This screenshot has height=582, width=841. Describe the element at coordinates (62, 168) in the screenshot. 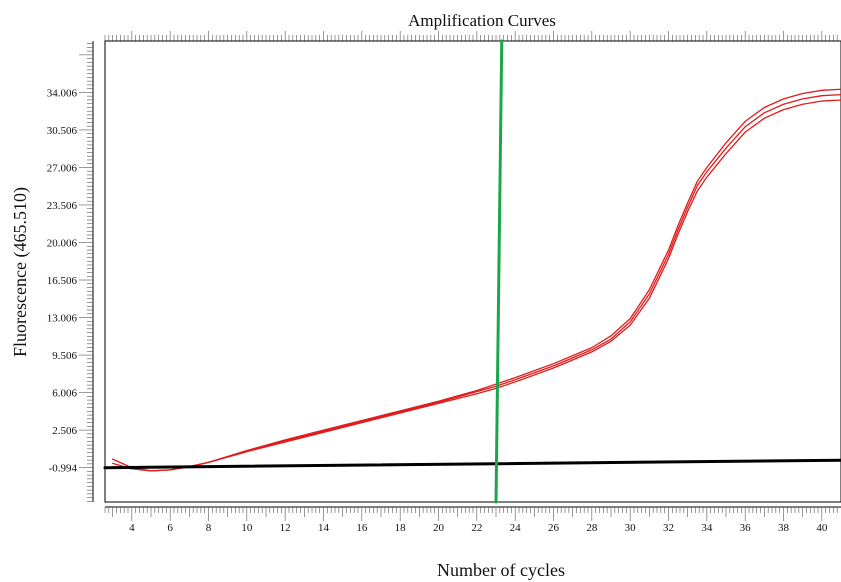

I see `y-tick-label: 27.006` at that location.